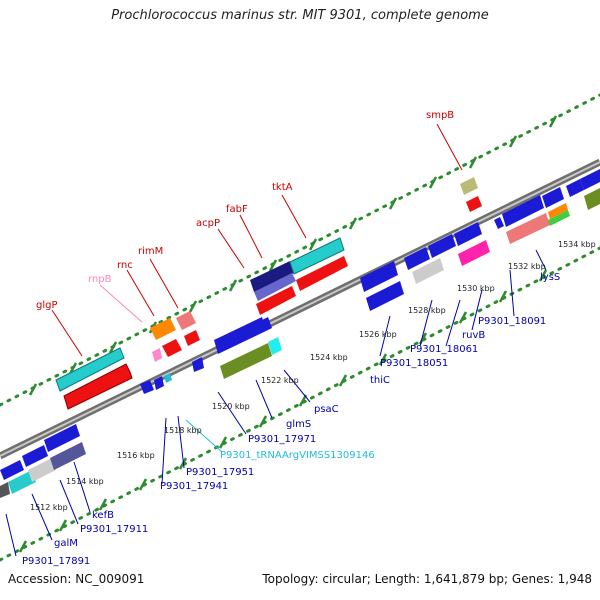 This screenshot has height=600, width=600. What do you see at coordinates (66, 543) in the screenshot?
I see `gene-label-galM: galM` at bounding box center [66, 543].